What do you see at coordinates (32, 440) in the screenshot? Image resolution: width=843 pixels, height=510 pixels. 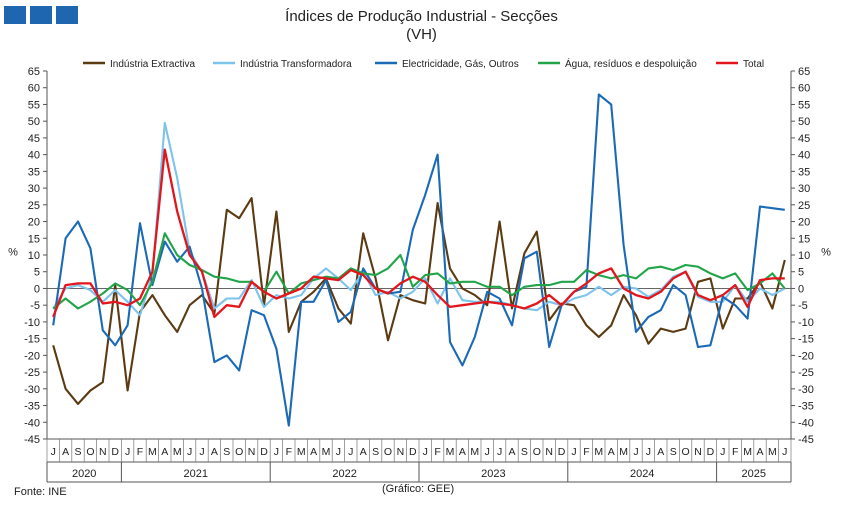 I see `y-tick-label-left: -45` at bounding box center [32, 440].